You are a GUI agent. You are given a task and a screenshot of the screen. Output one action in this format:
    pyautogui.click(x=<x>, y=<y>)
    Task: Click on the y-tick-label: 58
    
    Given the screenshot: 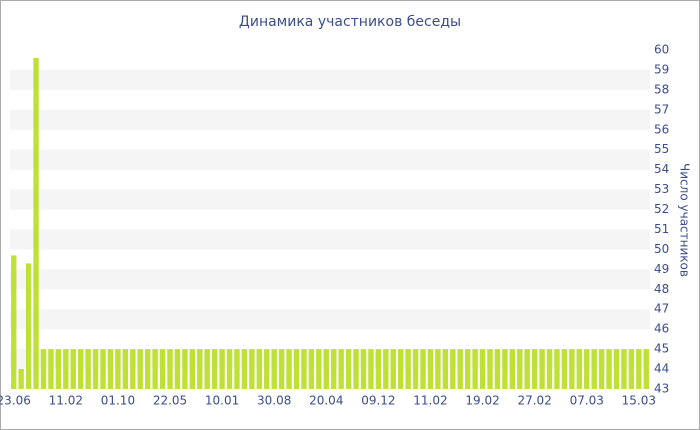 What is the action you would take?
    pyautogui.click(x=661, y=89)
    